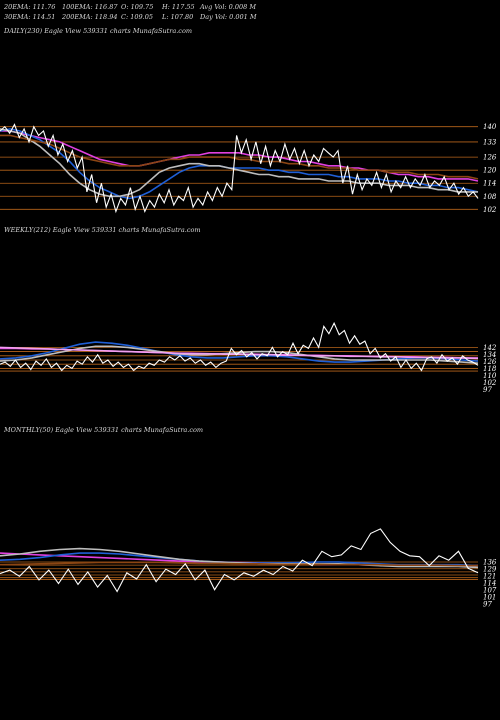  What do you see at coordinates (489, 577) in the screenshot?
I see `monthly-tick-label: 121` at bounding box center [489, 577].